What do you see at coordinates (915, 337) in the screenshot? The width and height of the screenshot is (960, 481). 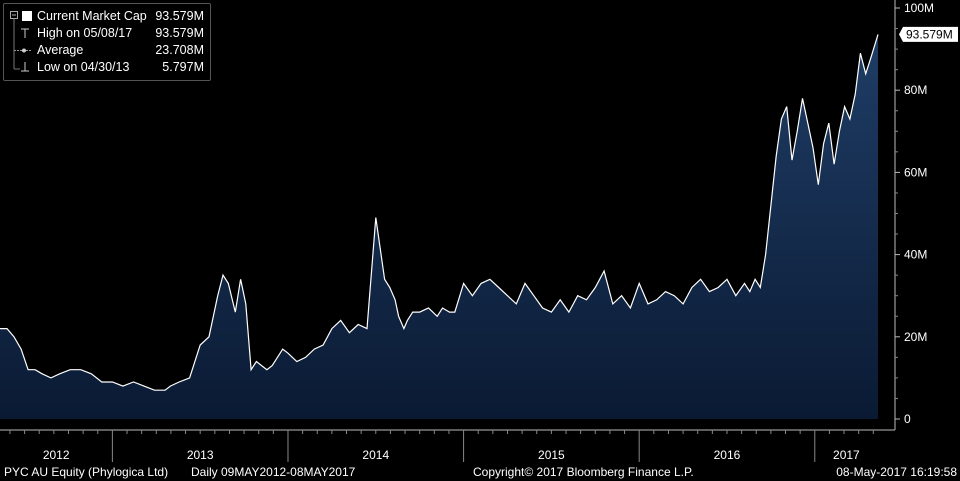 I see `y-tick-label: 20M` at bounding box center [915, 337].